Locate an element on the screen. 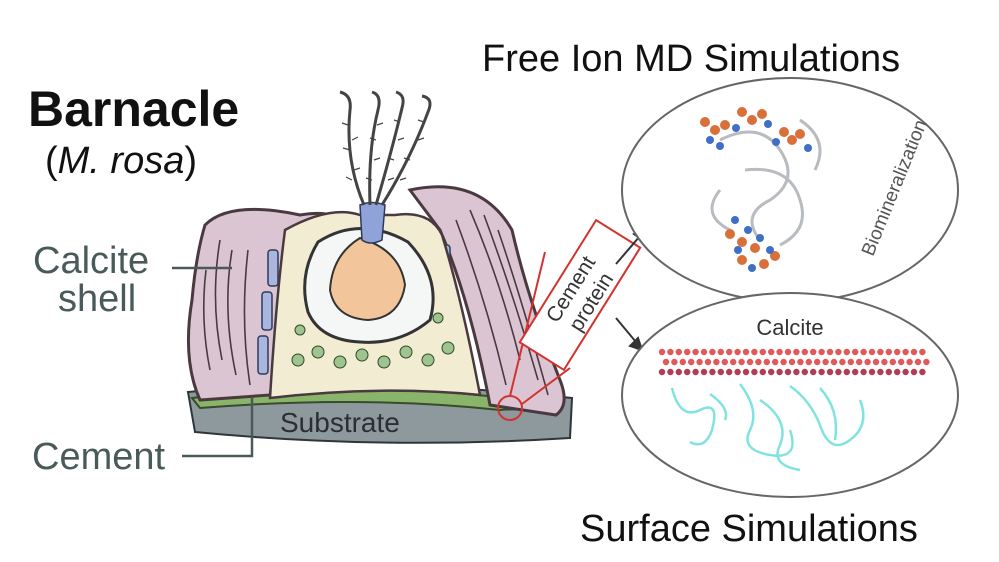 The height and width of the screenshot is (562, 999). species-italic: M. rosa is located at coordinates (121, 161).